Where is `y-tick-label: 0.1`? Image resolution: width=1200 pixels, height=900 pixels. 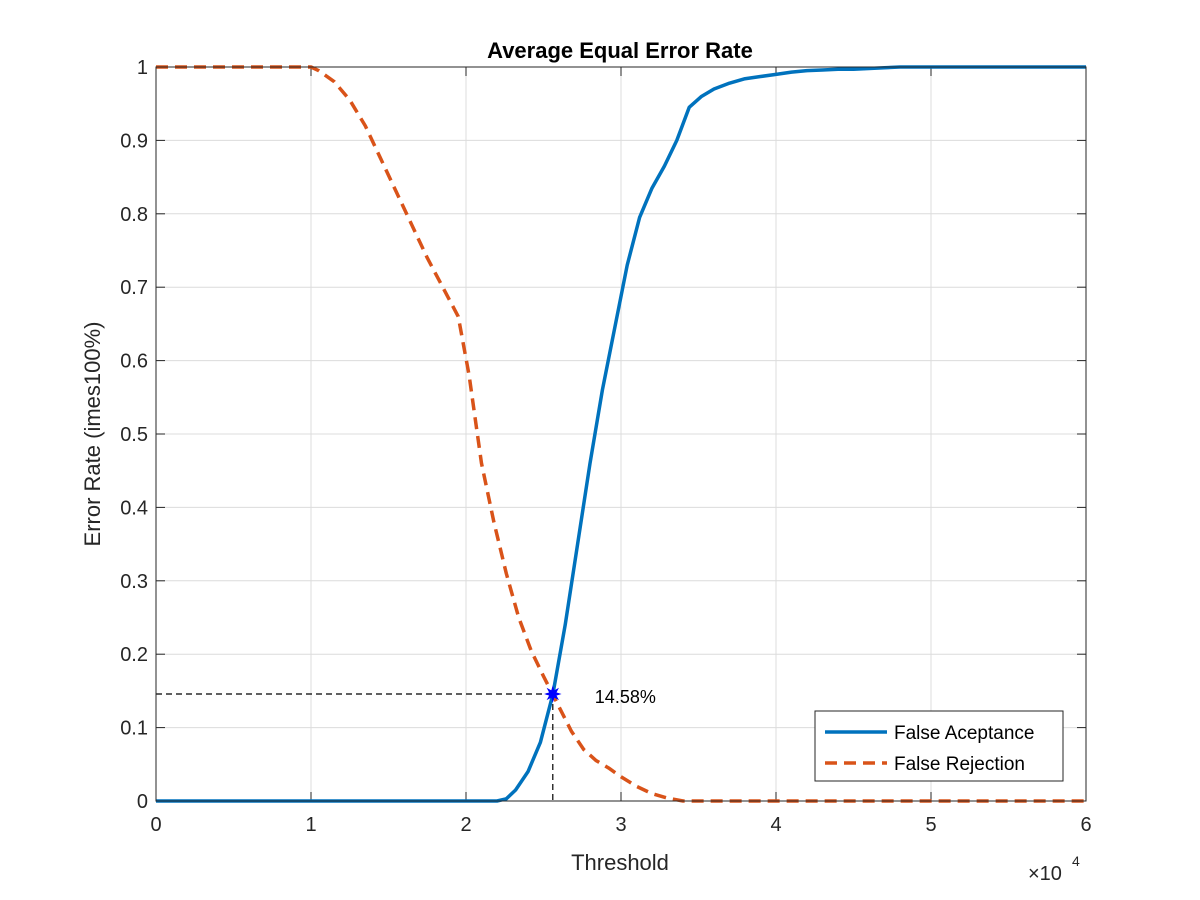 y-tick-label: 0.1 is located at coordinates (134, 729).